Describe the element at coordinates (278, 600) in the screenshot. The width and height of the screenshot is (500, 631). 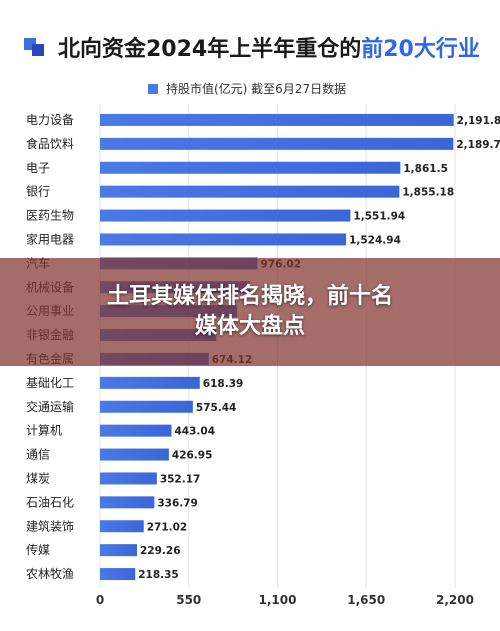
I see `x-tick-label: 1,100` at that location.